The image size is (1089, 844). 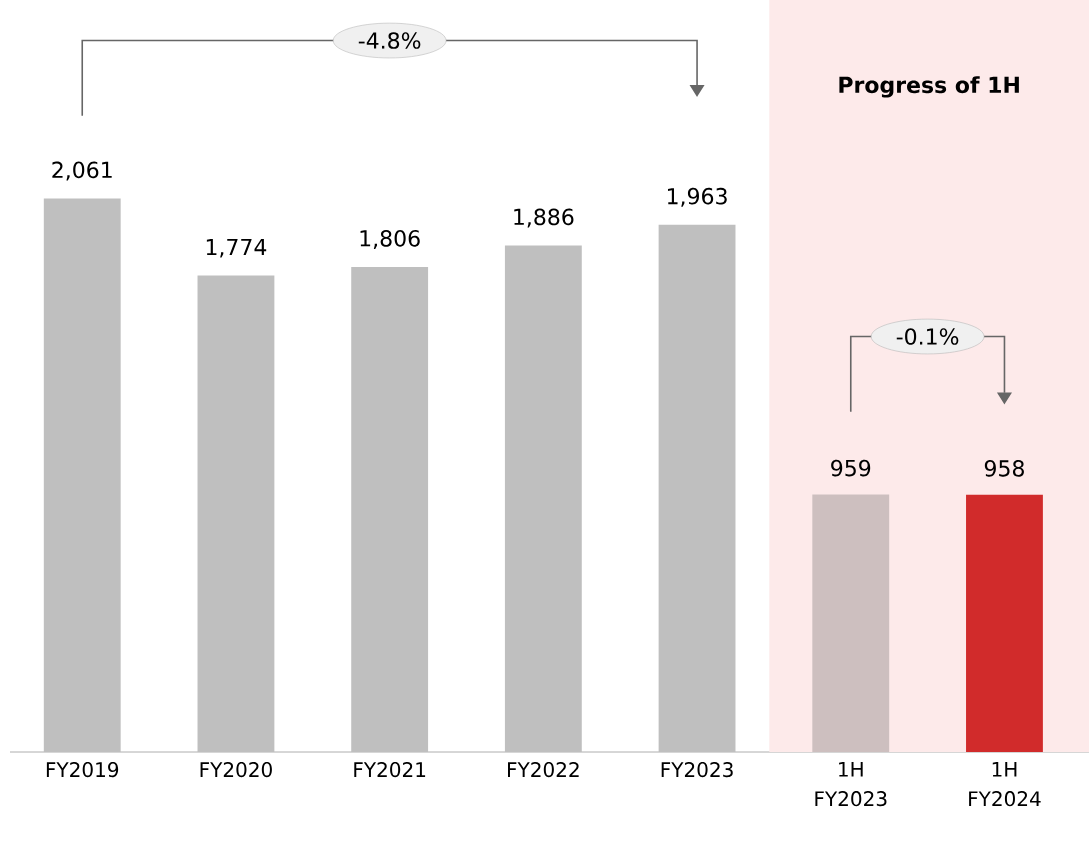 What do you see at coordinates (82, 770) in the screenshot?
I see `x-tick-label: FY2019` at bounding box center [82, 770].